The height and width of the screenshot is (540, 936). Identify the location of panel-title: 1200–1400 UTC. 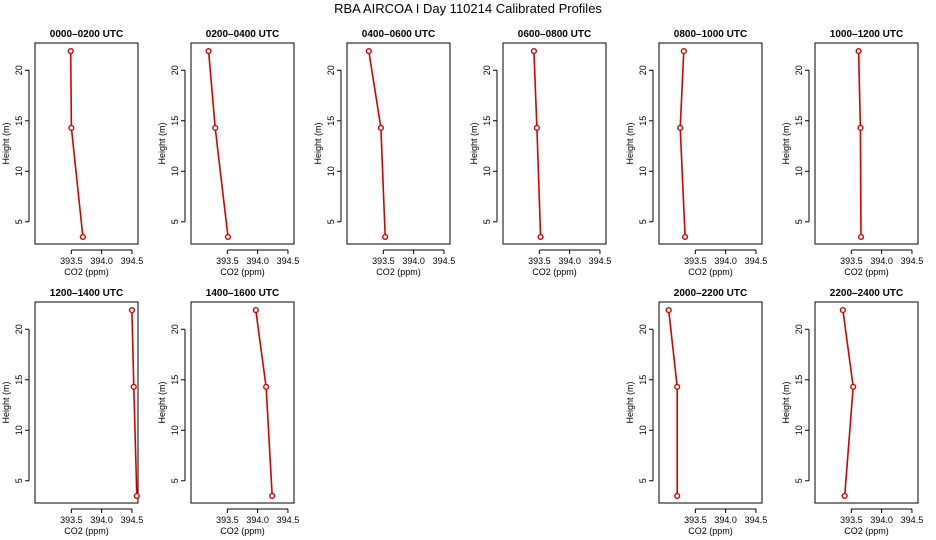
(86, 293).